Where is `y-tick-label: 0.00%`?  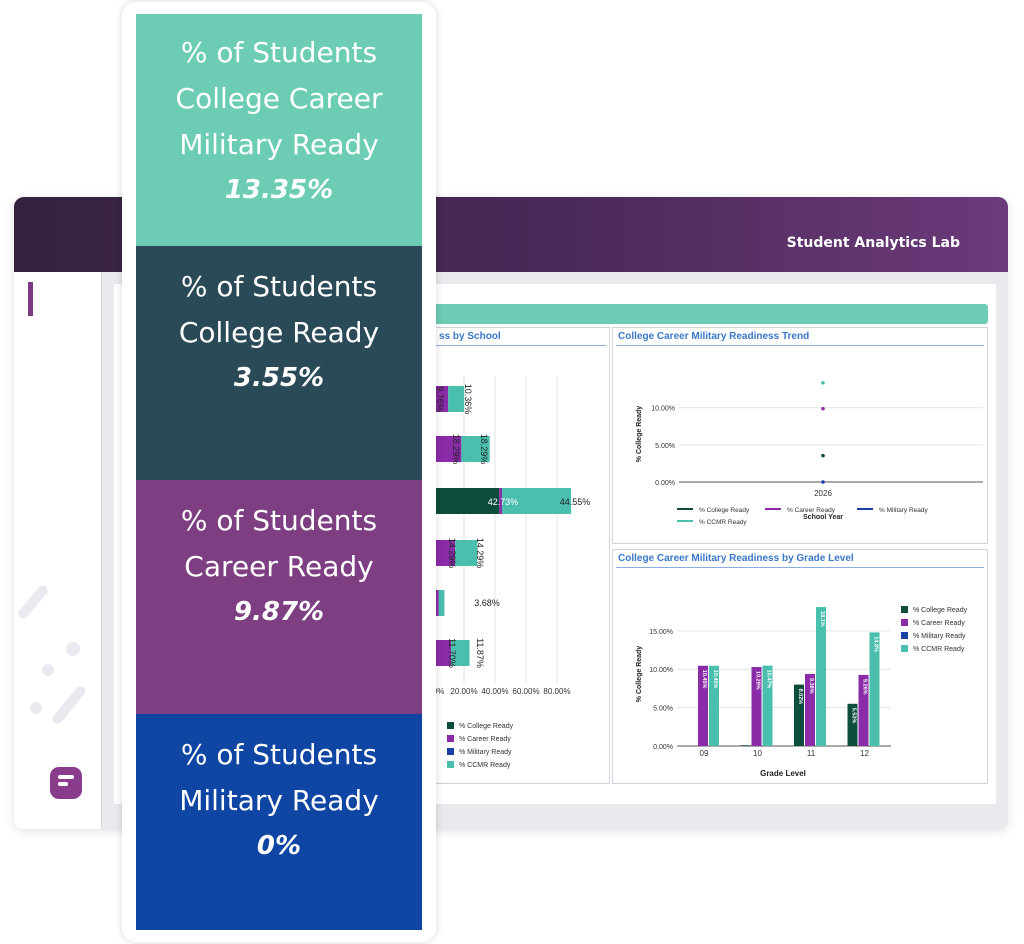
y-tick-label: 0.00% is located at coordinates (663, 747).